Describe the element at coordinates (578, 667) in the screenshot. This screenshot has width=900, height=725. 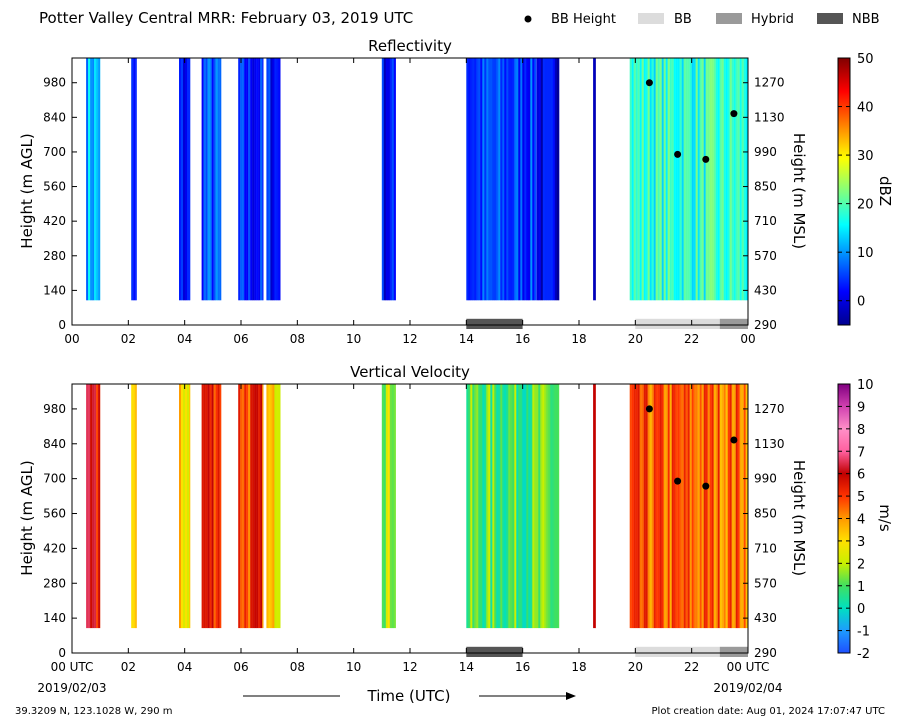
I see `velocity-x-tick-label: 18` at that location.